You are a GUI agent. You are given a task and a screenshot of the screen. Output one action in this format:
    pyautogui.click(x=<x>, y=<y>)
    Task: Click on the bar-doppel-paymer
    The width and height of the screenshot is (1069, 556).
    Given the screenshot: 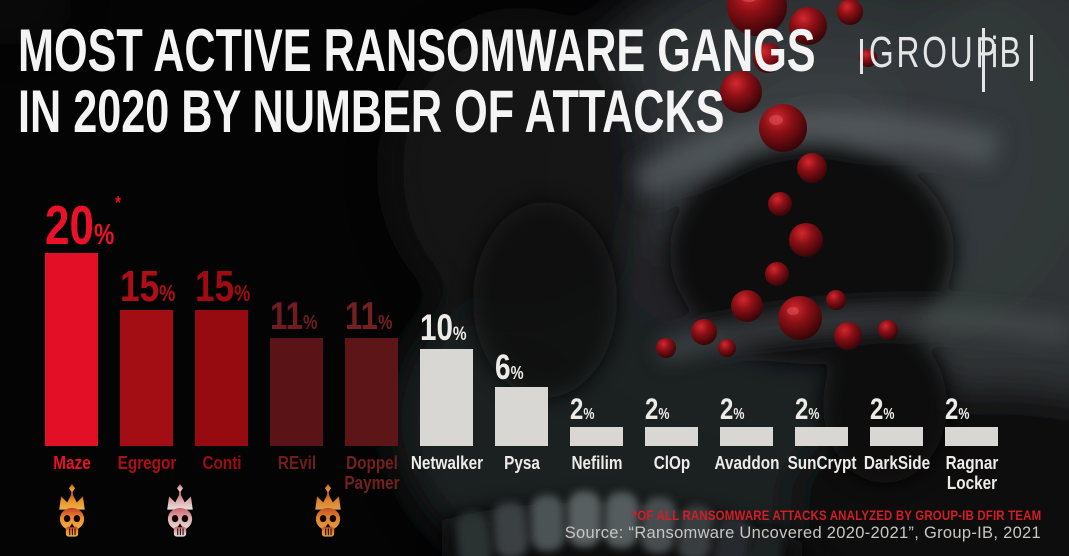 What is the action you would take?
    pyautogui.click(x=371, y=392)
    